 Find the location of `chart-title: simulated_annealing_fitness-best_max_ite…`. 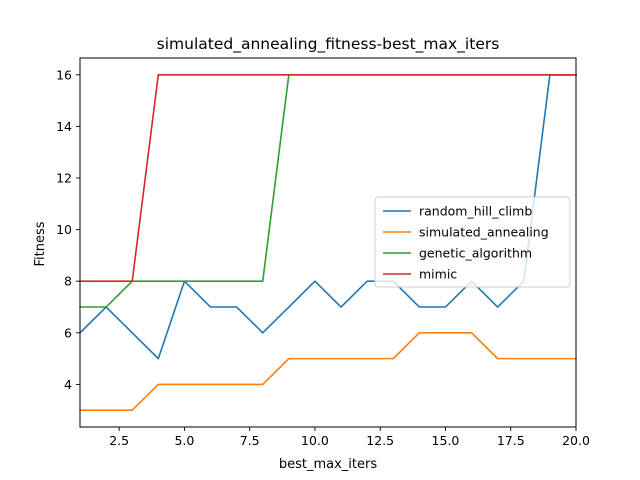

chart-title: simulated_annealing_fitness-best_max_ite… is located at coordinates (328, 44).